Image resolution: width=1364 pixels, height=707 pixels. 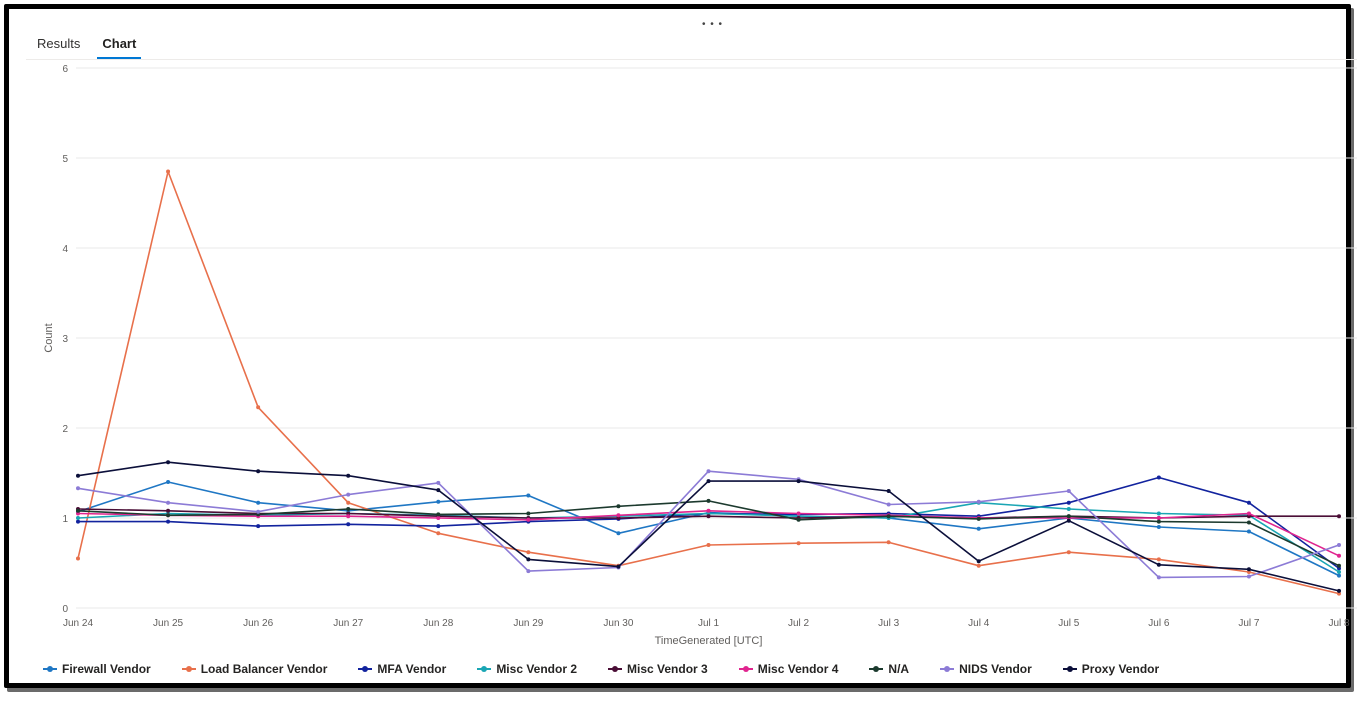 I want to click on legend-item: Load Balancer Vendor, so click(x=254, y=669).